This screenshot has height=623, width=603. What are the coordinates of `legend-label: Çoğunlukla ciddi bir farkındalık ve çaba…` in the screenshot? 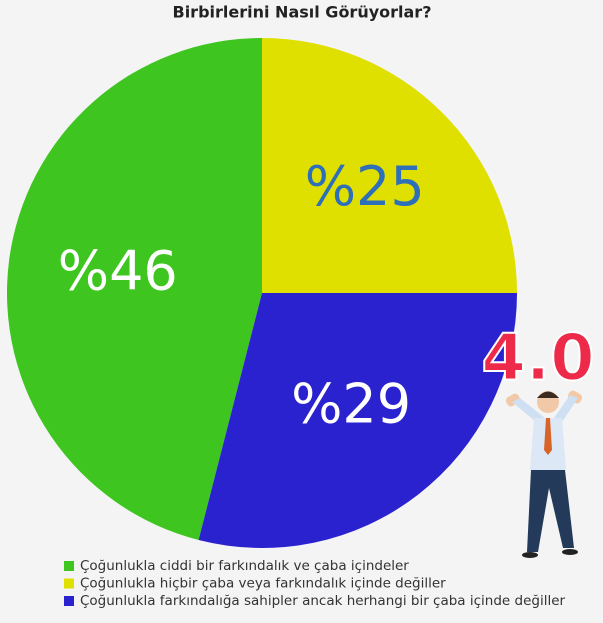 It's located at (244, 566).